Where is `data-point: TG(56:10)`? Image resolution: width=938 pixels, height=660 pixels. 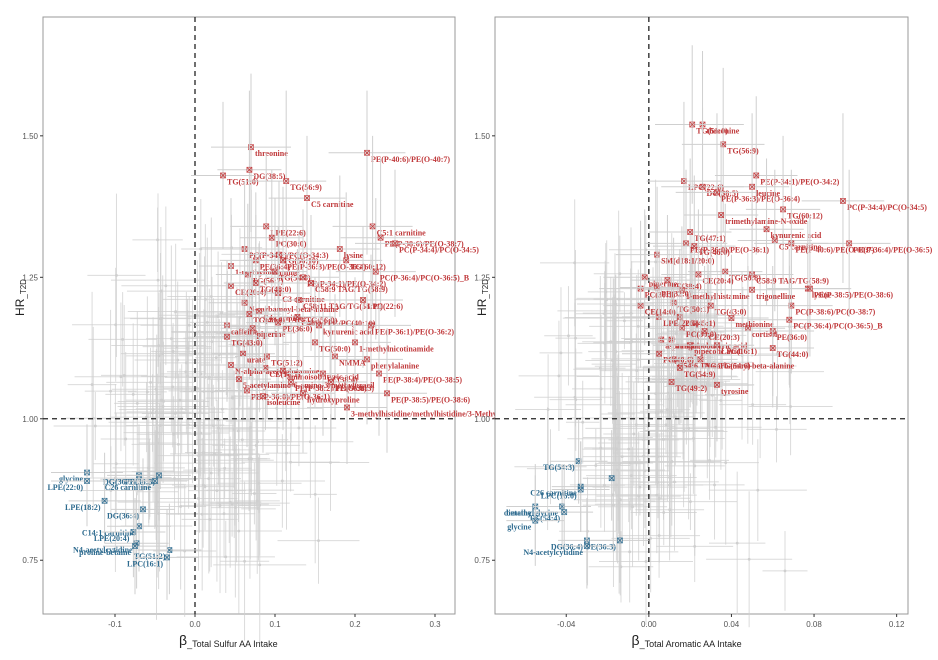
data-point: TG(56:10) is located at coordinates (283, 255).